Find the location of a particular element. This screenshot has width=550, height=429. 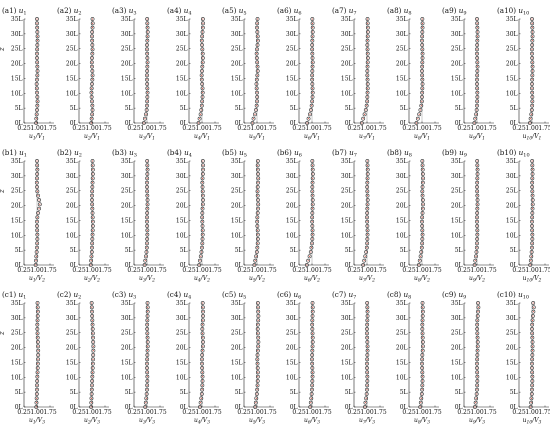

x-axis-label: u8/V3 is located at coordinates (422, 421).